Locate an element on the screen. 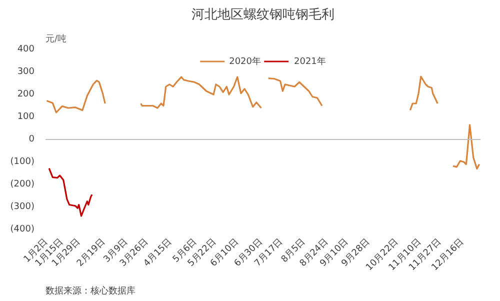 This screenshot has height=301, width=500. legend-label: 2020年 is located at coordinates (245, 62).